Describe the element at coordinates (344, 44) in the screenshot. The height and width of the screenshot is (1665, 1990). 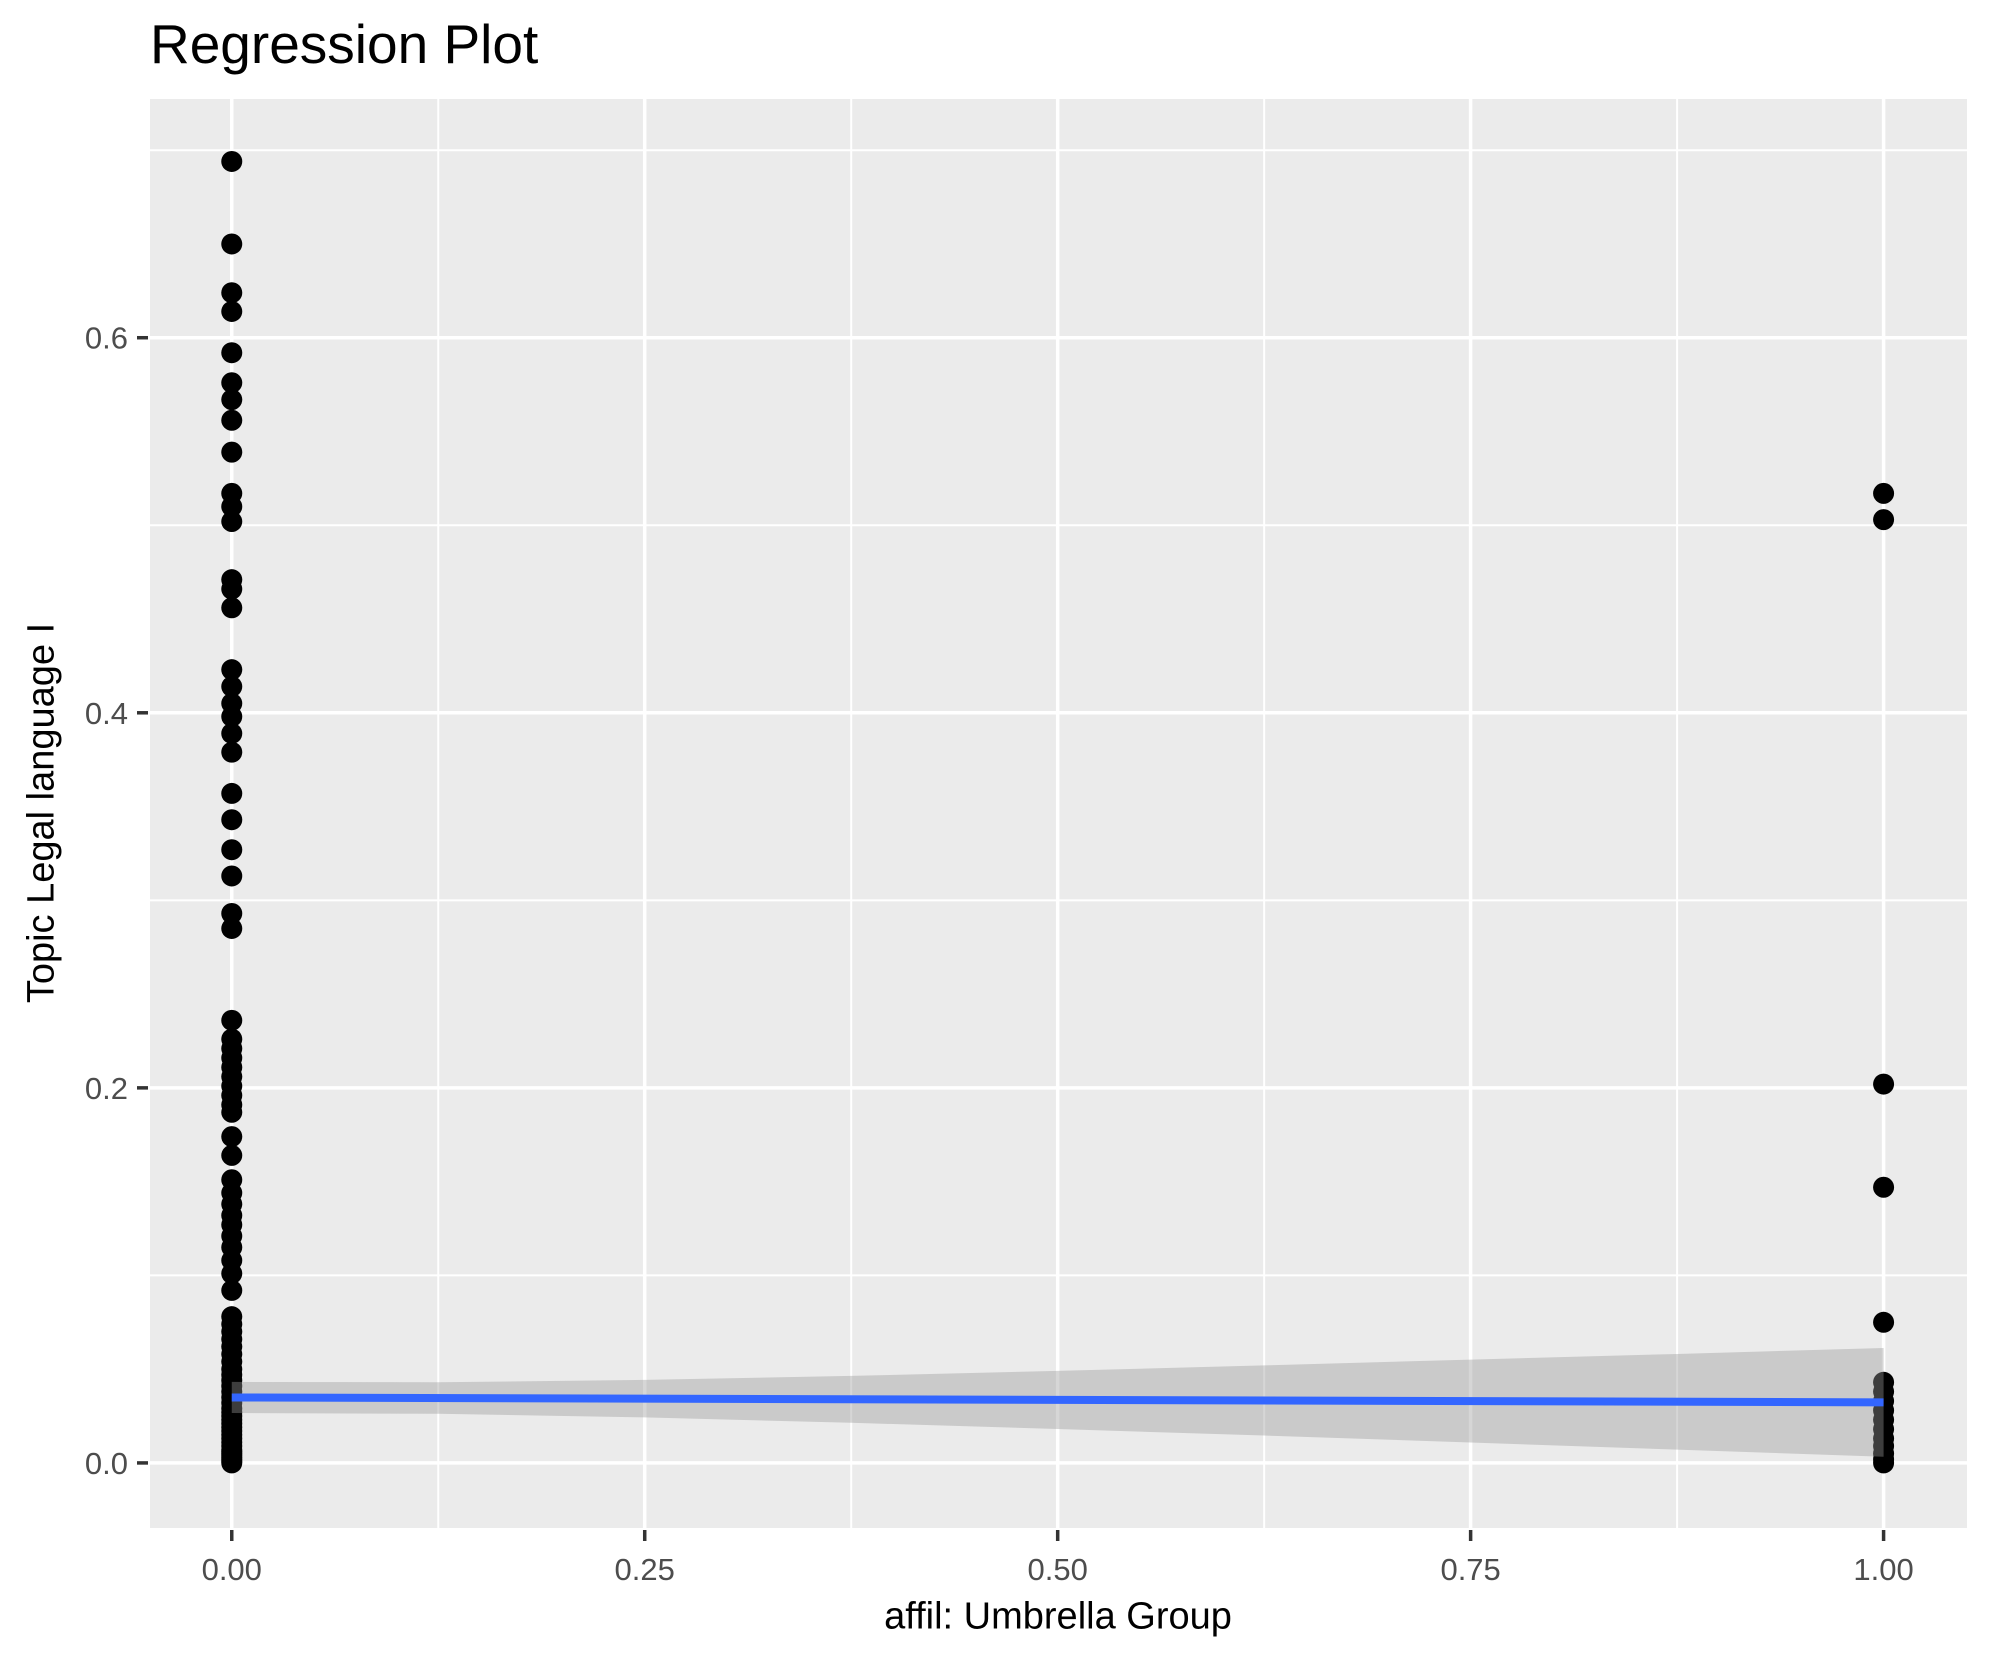
I see `chart-title: Regression Plot` at that location.